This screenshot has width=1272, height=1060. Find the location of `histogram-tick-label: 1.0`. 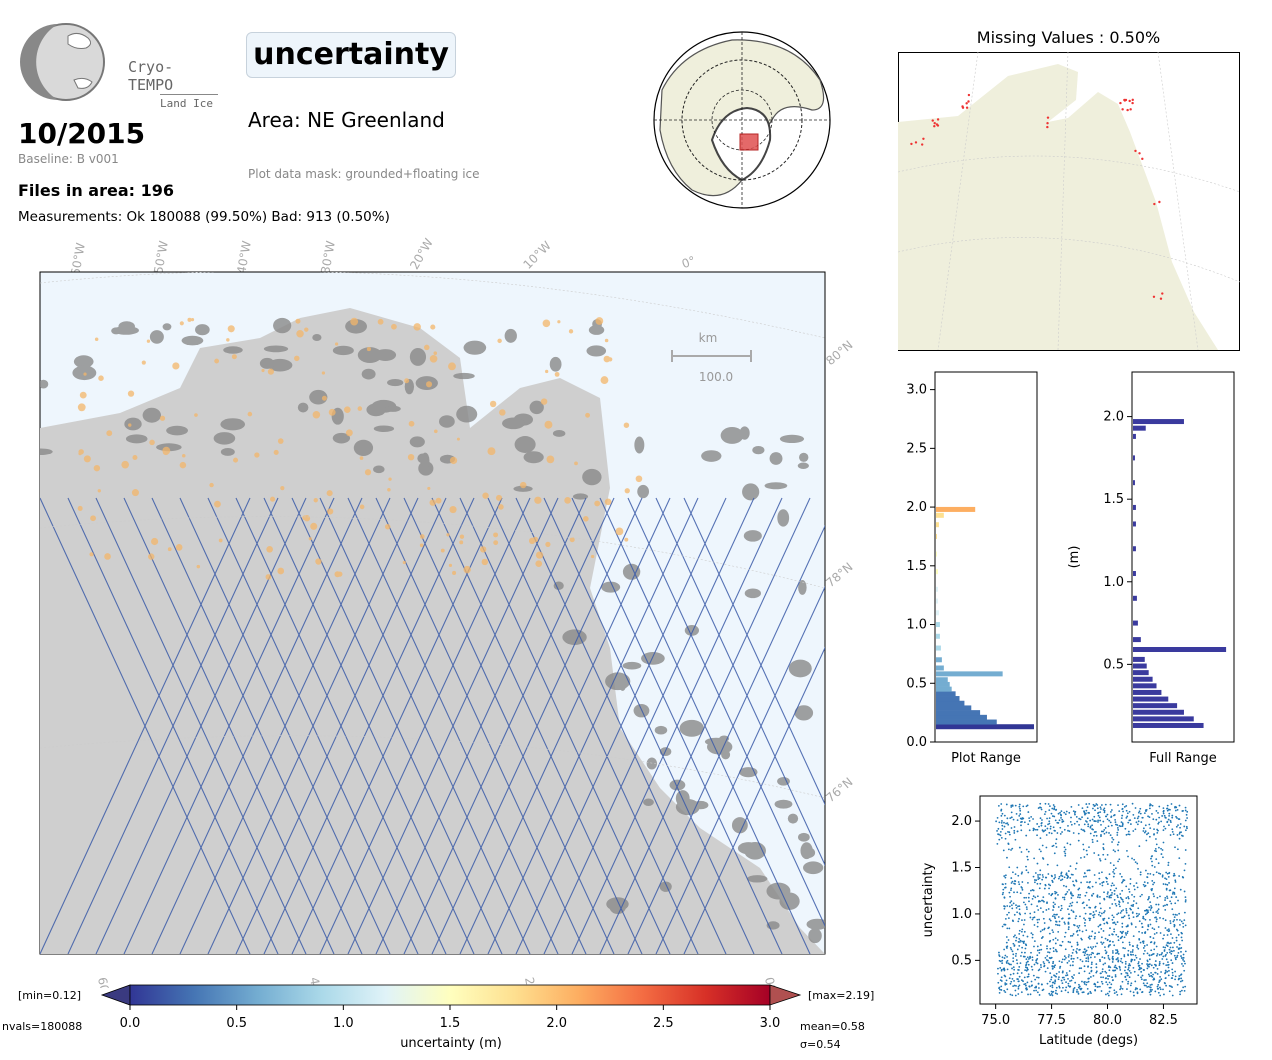

histogram-tick-label: 1.0 is located at coordinates (916, 625).